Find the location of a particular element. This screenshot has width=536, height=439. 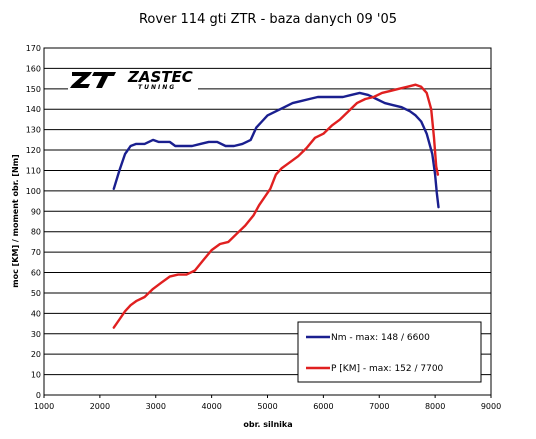

x-tick-3000: 3000 is located at coordinates (156, 406).